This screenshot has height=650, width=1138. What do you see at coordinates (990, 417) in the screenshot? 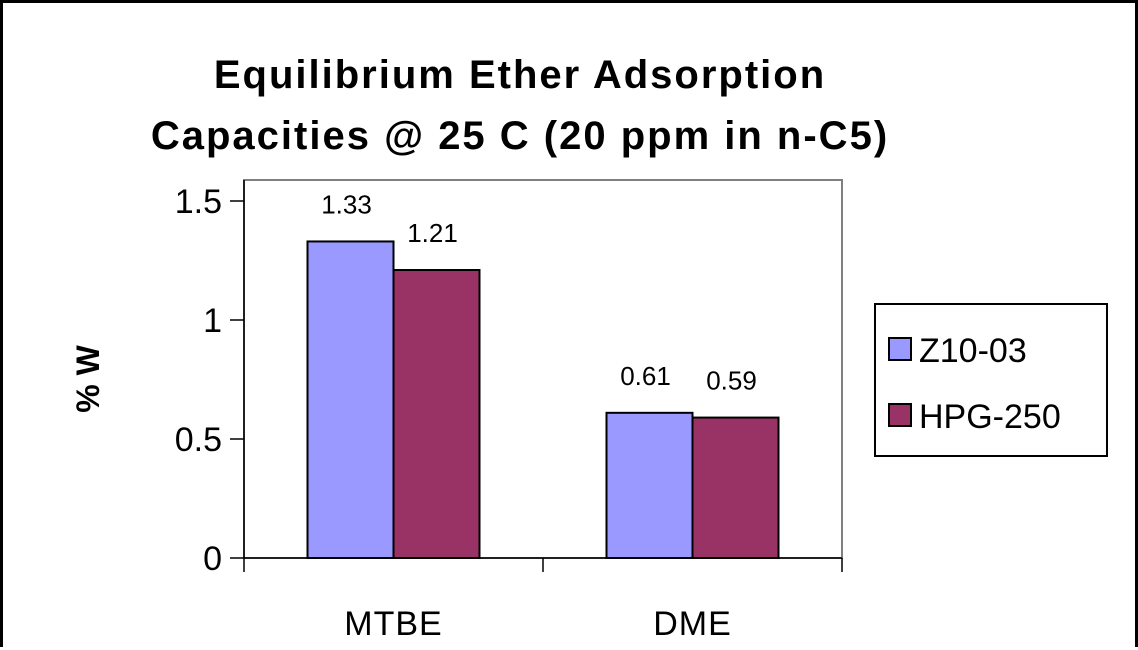
I see `legend-label: HPG-250` at bounding box center [990, 417].